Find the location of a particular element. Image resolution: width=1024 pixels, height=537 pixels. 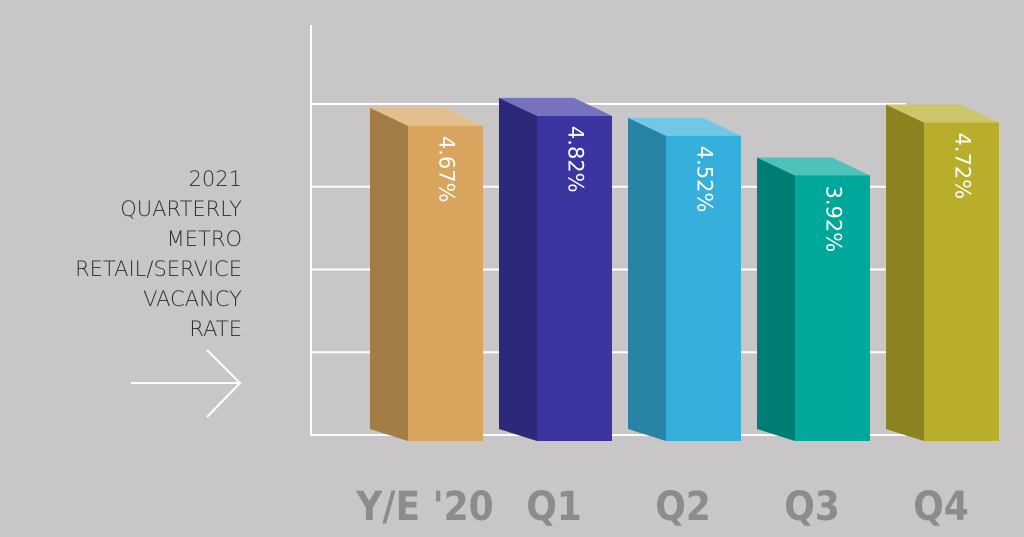

value-label: 4.72% is located at coordinates (963, 166).